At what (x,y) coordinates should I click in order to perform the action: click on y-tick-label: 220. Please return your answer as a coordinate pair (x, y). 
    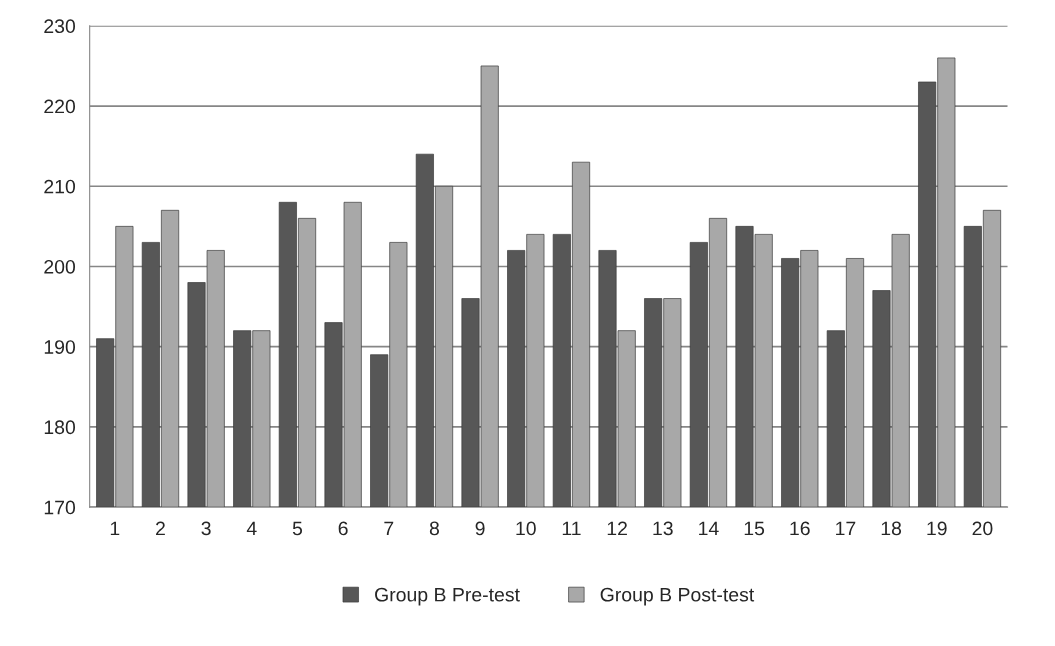
    Looking at the image, I should click on (60, 106).